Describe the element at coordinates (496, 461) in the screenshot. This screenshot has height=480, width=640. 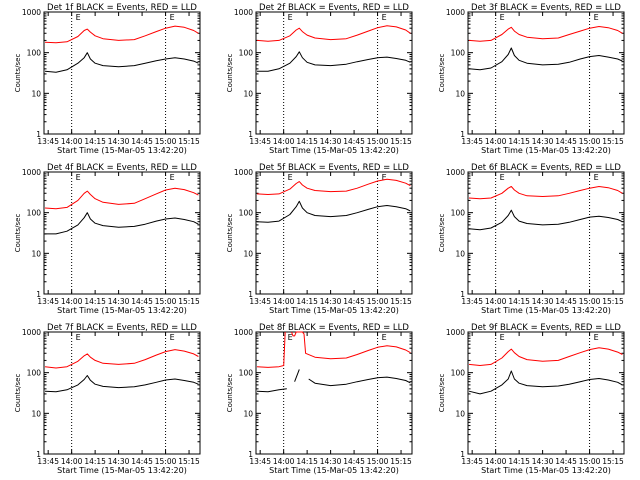
I see `panel-9-x-tick-label-1: 14:00` at that location.